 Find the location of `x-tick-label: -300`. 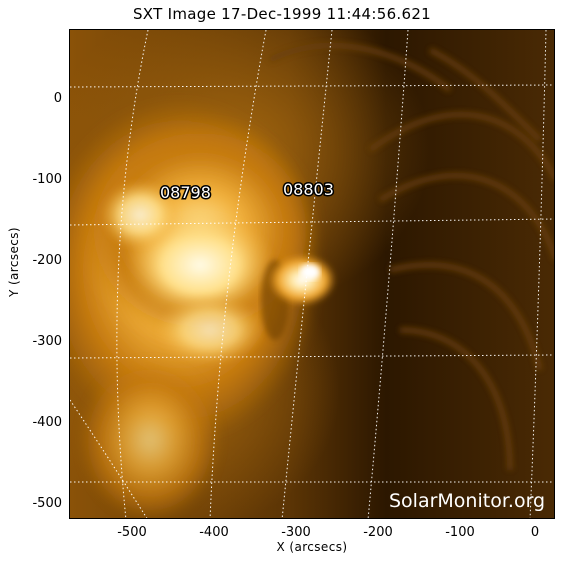

x-tick-label: -300 is located at coordinates (296, 532).